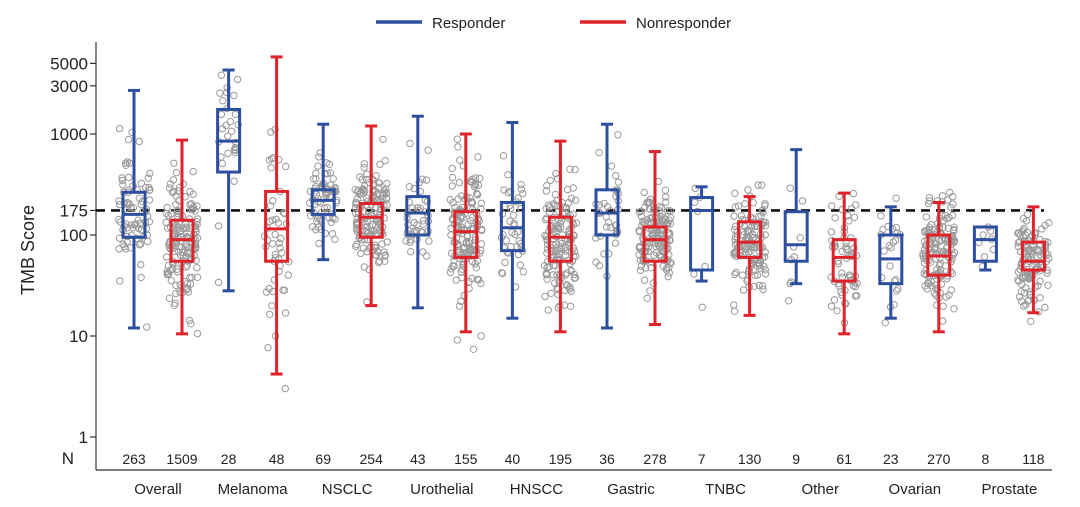  I want to click on box-nsclc-nonresponder, so click(371, 216).